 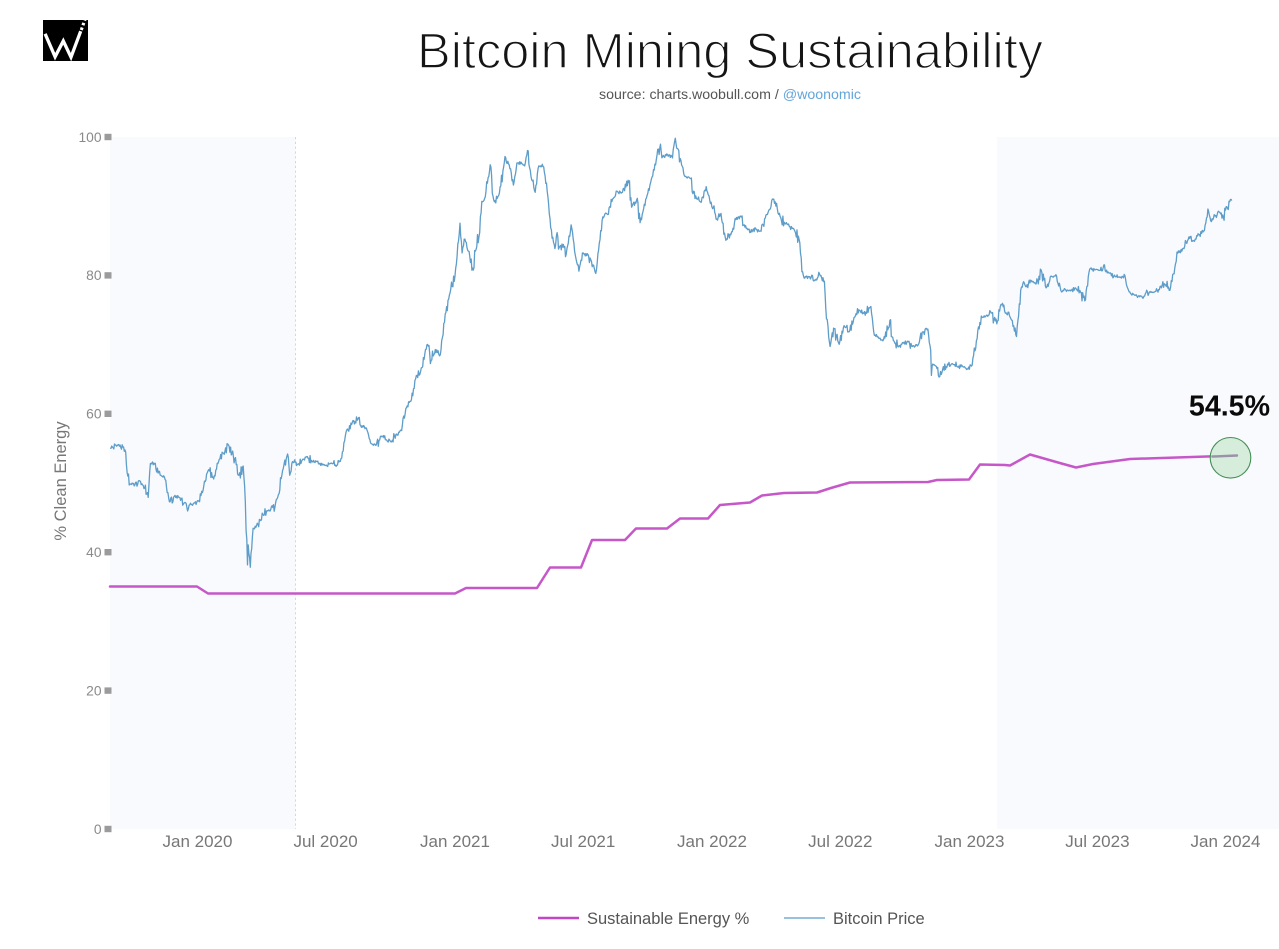 I want to click on svg-text: 40, so click(x=94, y=552).